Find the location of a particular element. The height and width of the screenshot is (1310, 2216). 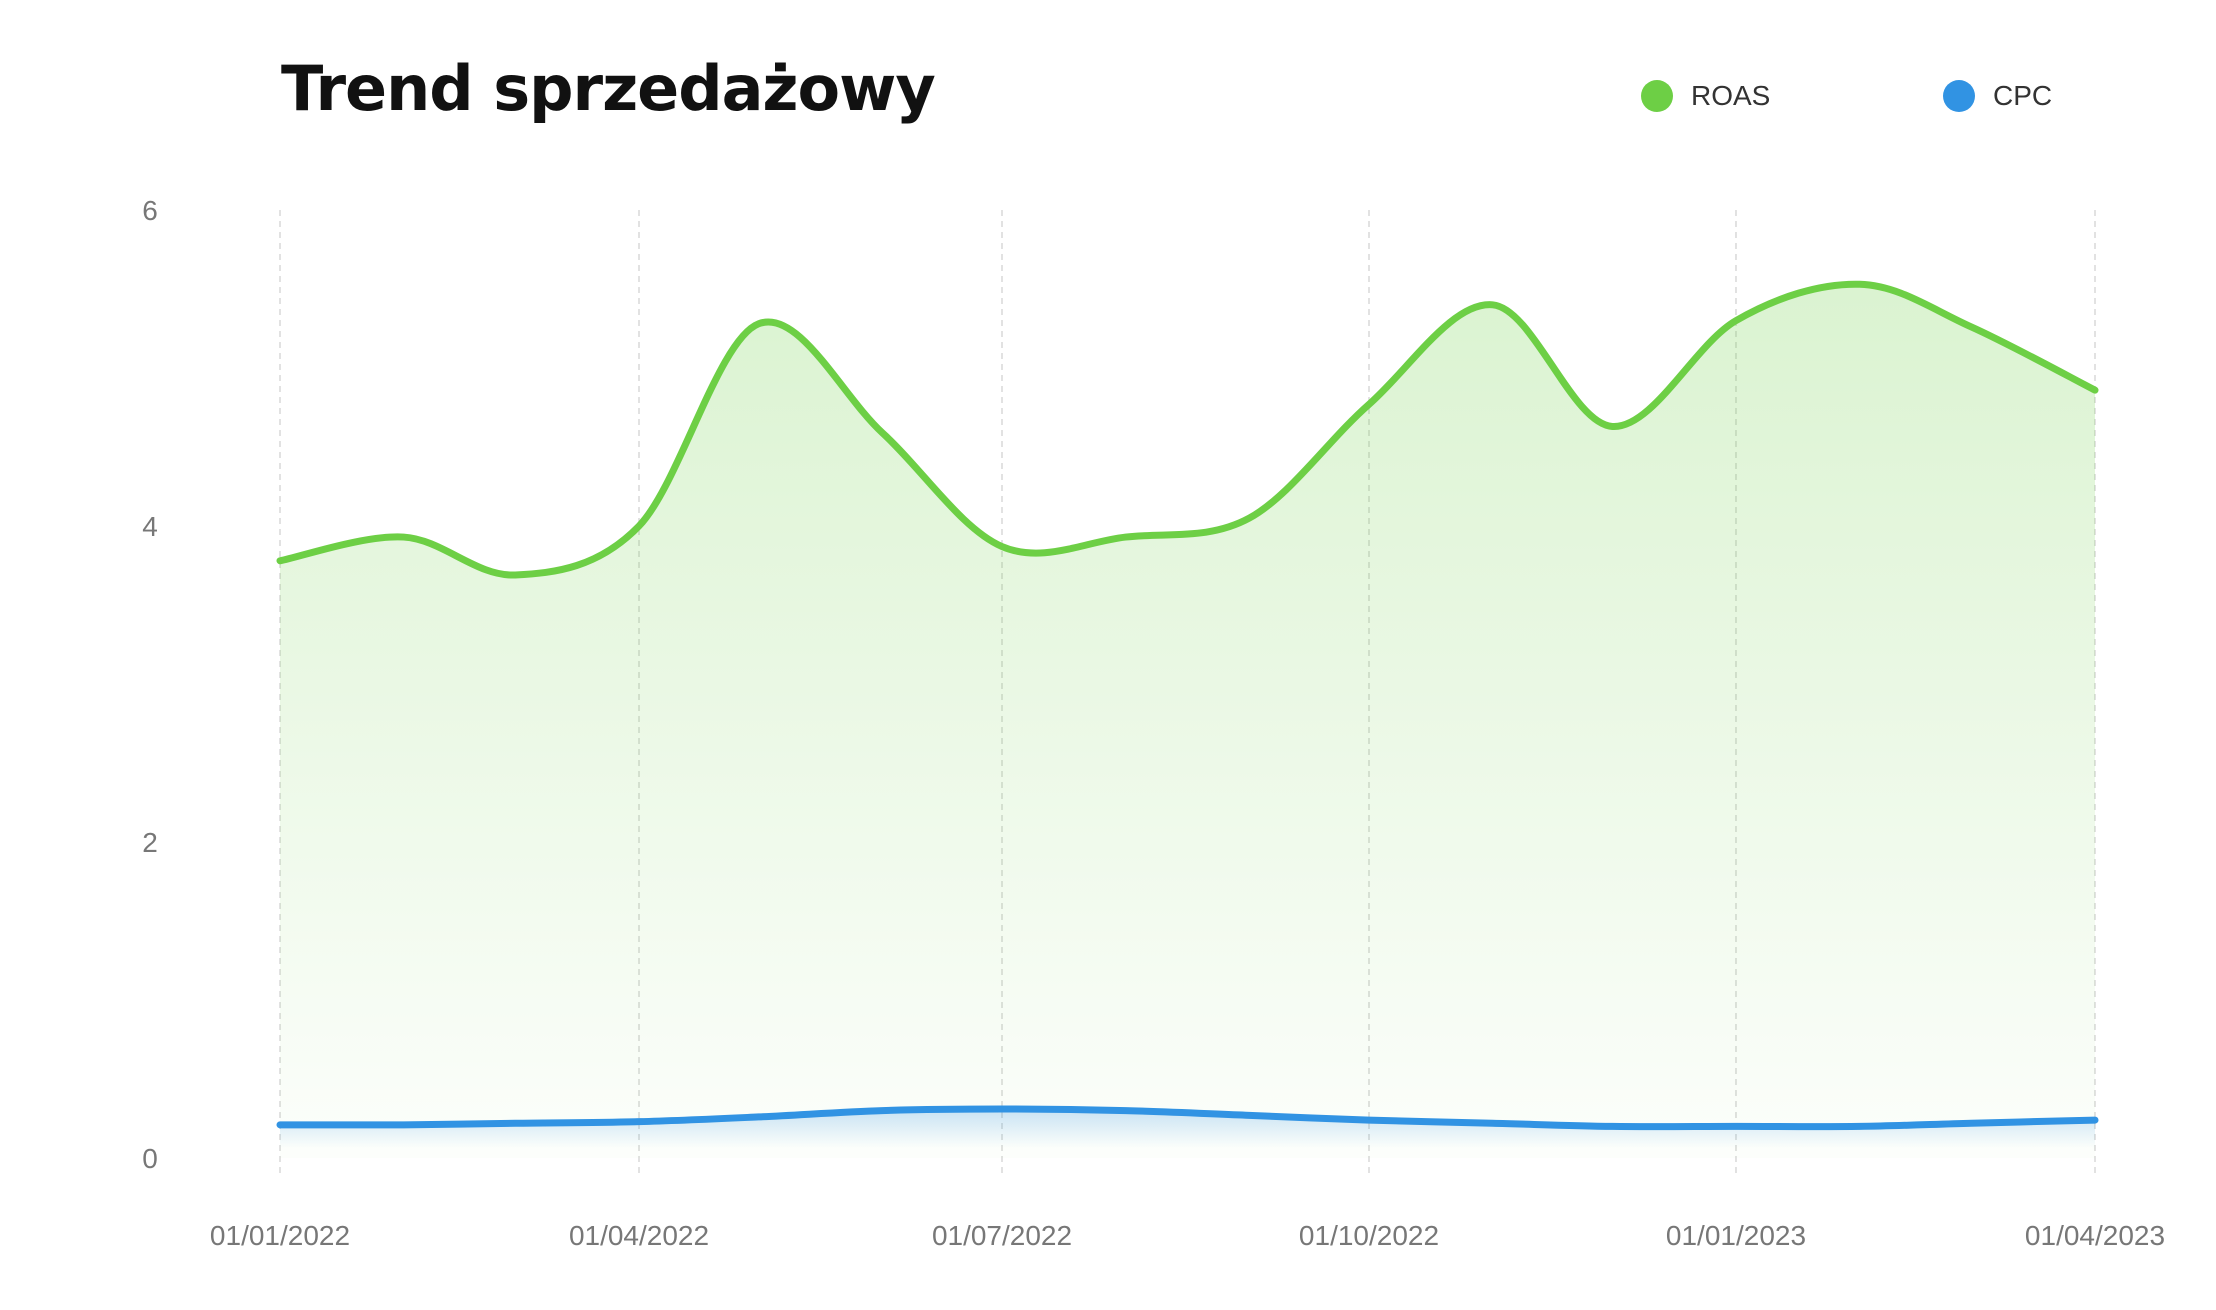

y-tick-label: 4 is located at coordinates (150, 526).